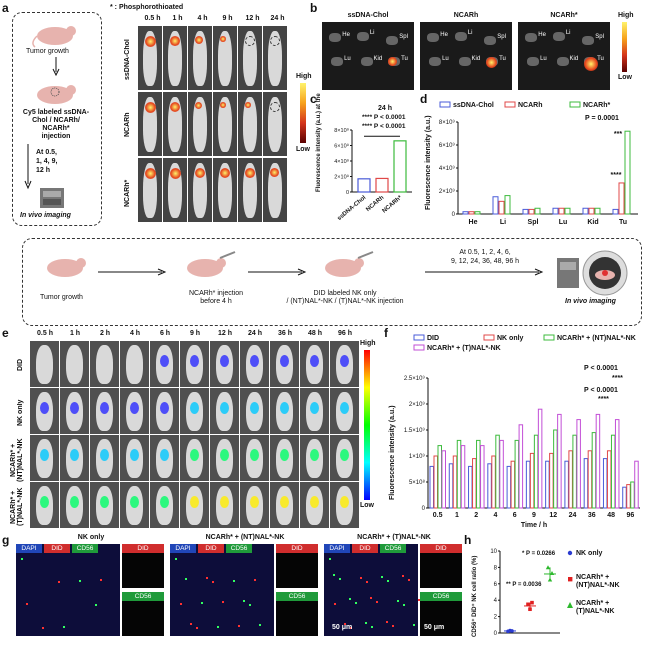 The width and height of the screenshot is (652, 645). I want to click on e-time-4: 6 h, so click(165, 333).